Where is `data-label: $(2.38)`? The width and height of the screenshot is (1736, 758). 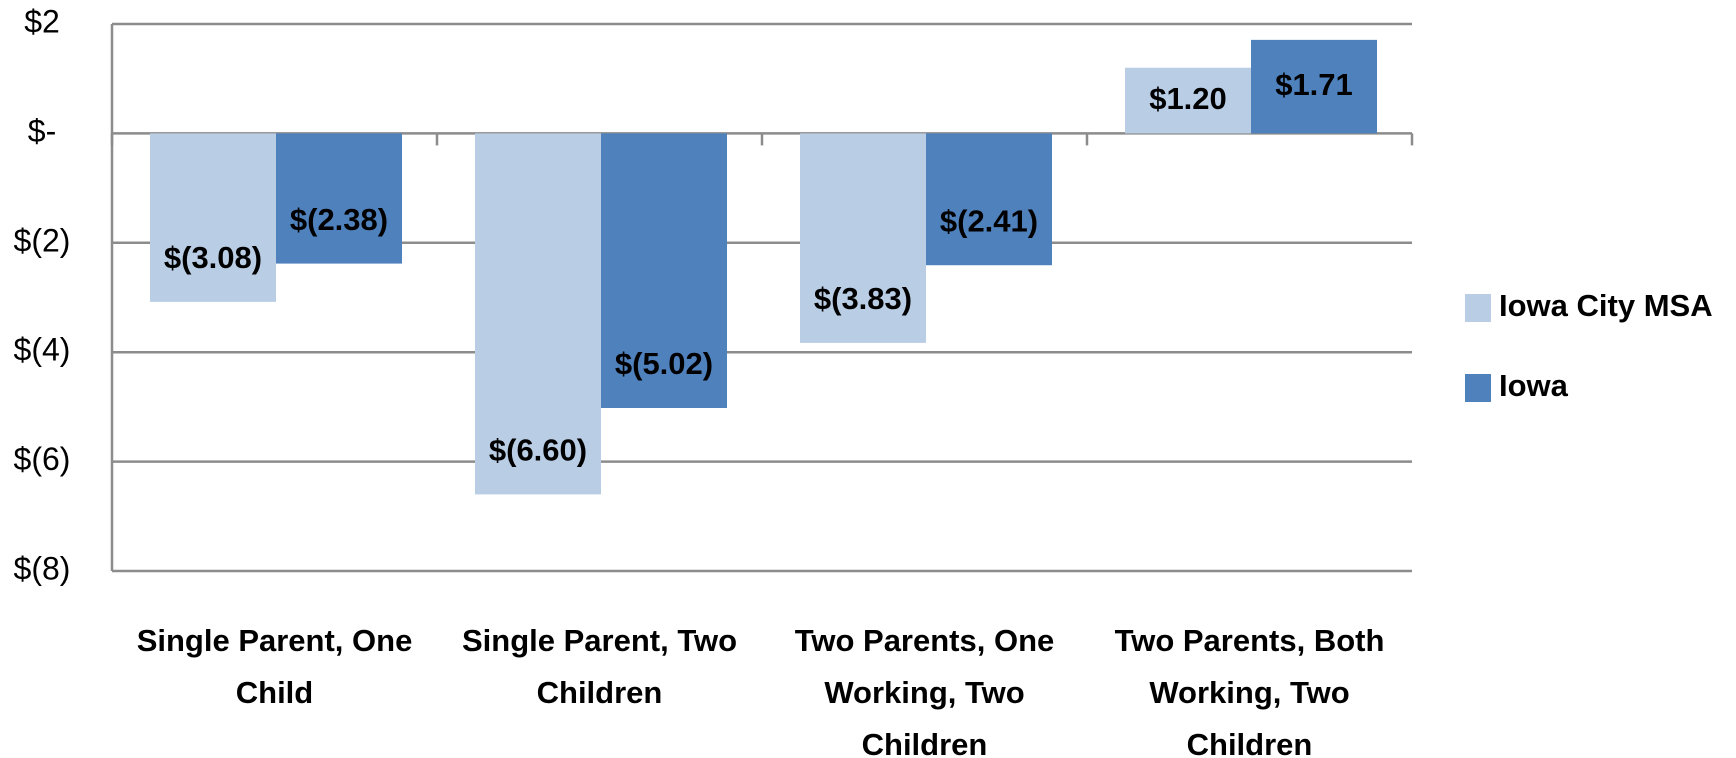 data-label: $(2.38) is located at coordinates (339, 219).